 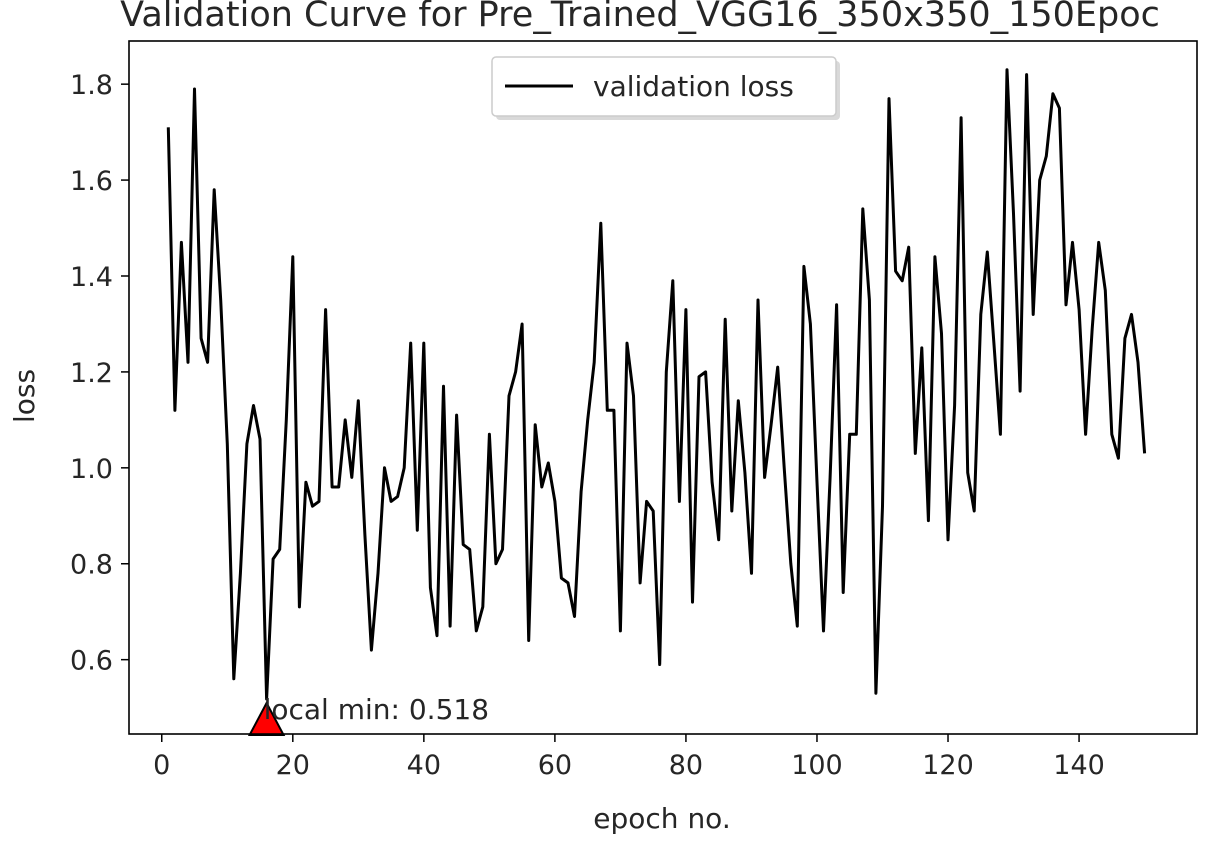 I want to click on y-tick-label: 1.8, so click(x=91, y=85).